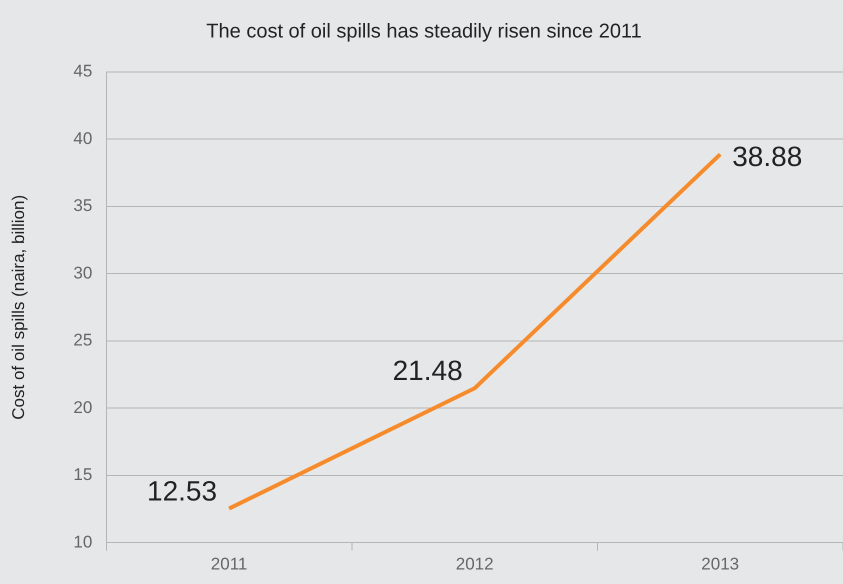 The width and height of the screenshot is (843, 584). Describe the element at coordinates (82, 474) in the screenshot. I see `y-tick-label: 15` at that location.